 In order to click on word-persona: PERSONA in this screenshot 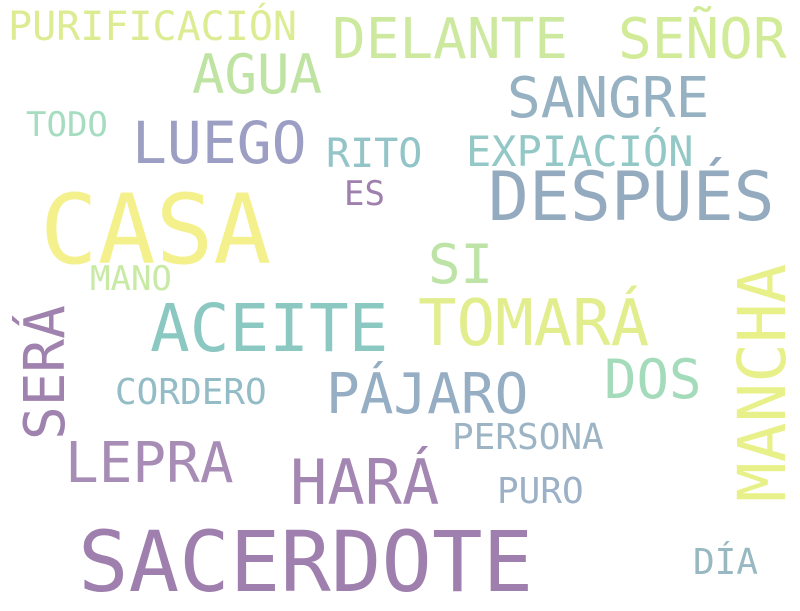, I will do `click(528, 437)`.